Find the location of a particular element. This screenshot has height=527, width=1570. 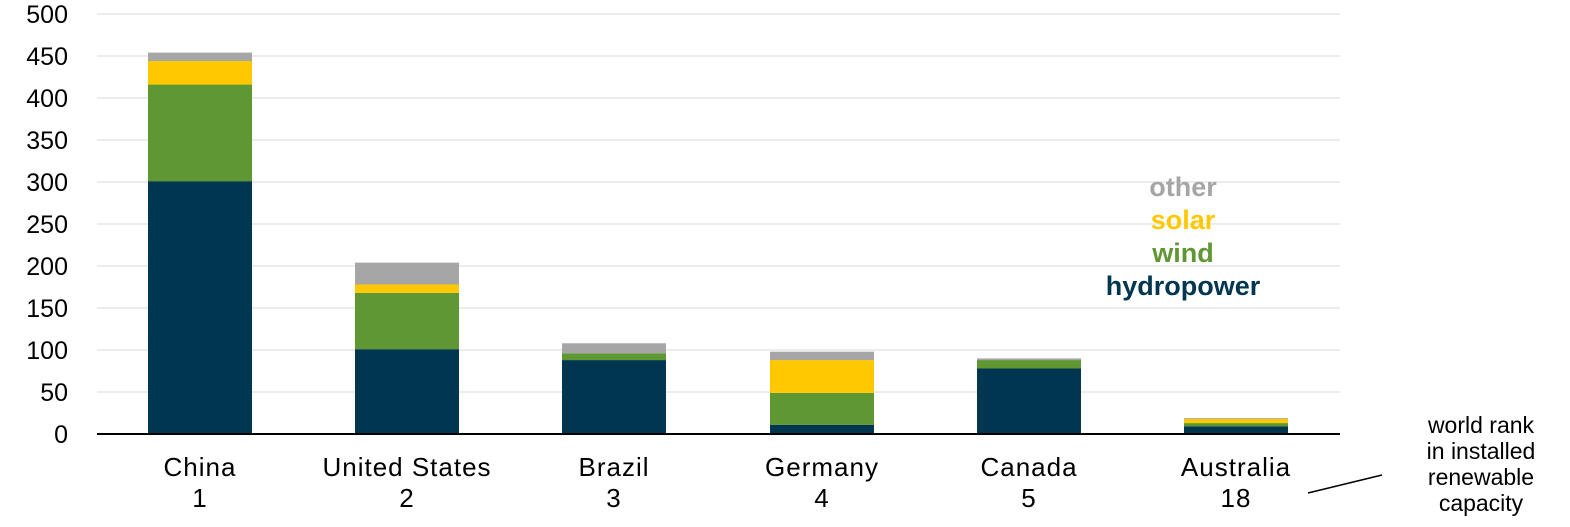

y-tick-label: 400 is located at coordinates (47, 99).